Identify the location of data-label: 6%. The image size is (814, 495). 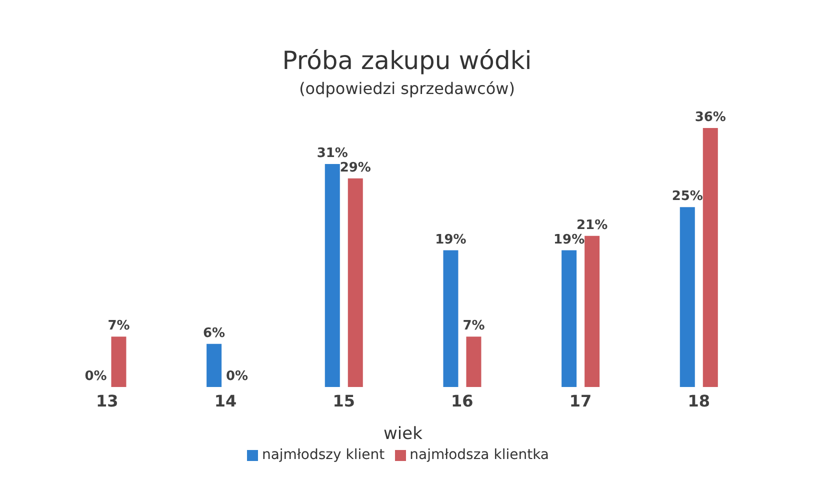
(214, 333).